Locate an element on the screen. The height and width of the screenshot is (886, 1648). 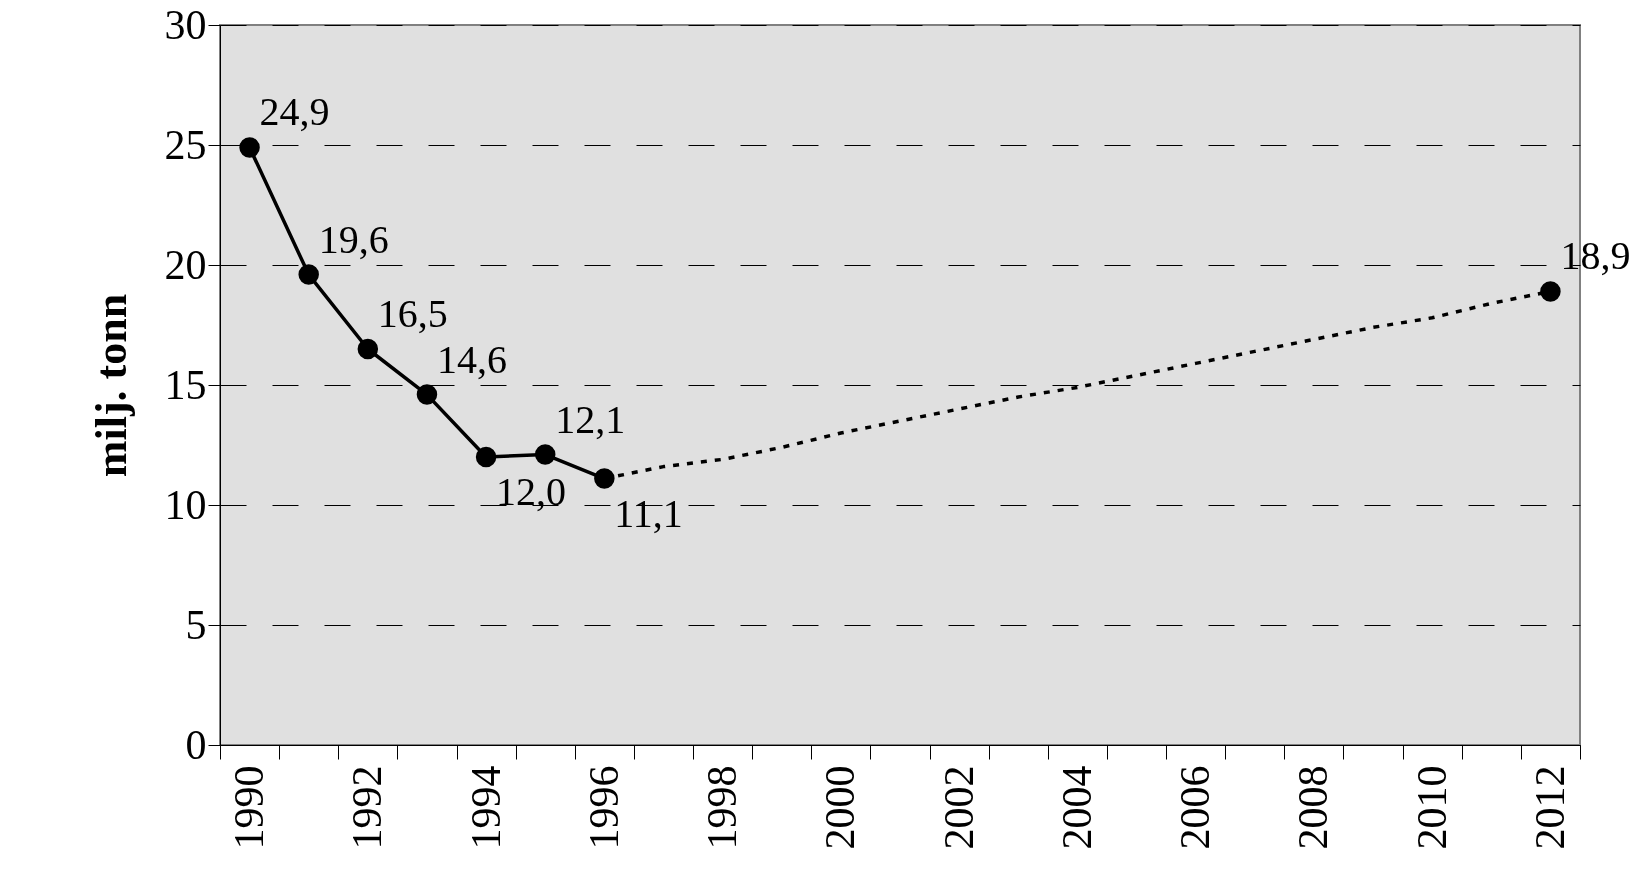
x-tick-label: 2002 is located at coordinates (958, 807).